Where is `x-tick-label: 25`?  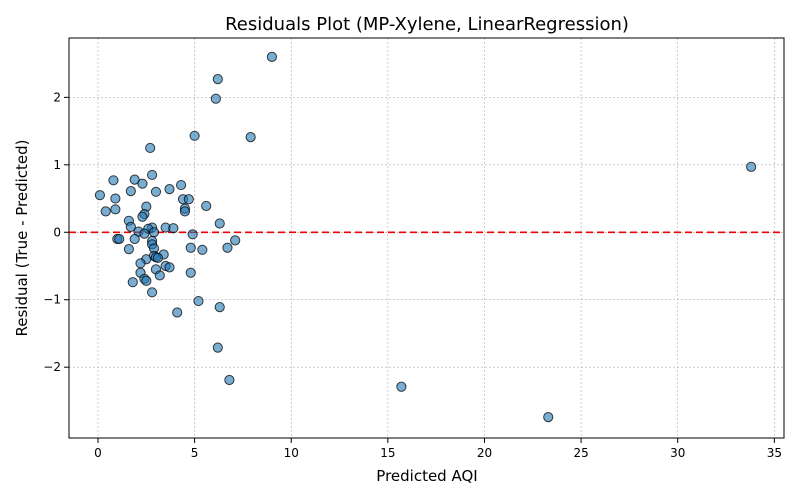 x-tick-label: 25 is located at coordinates (580, 453).